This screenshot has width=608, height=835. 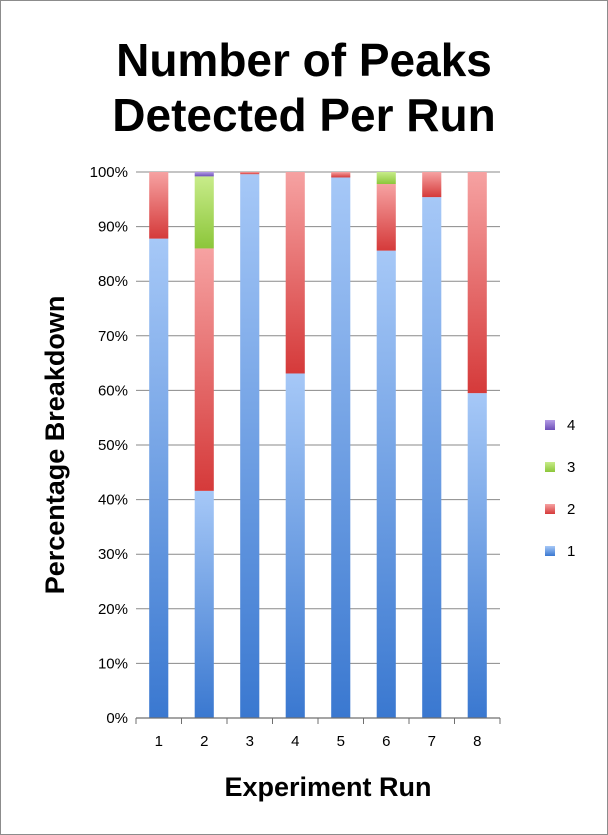 I want to click on y-tick-label: 10%, so click(x=113, y=663).